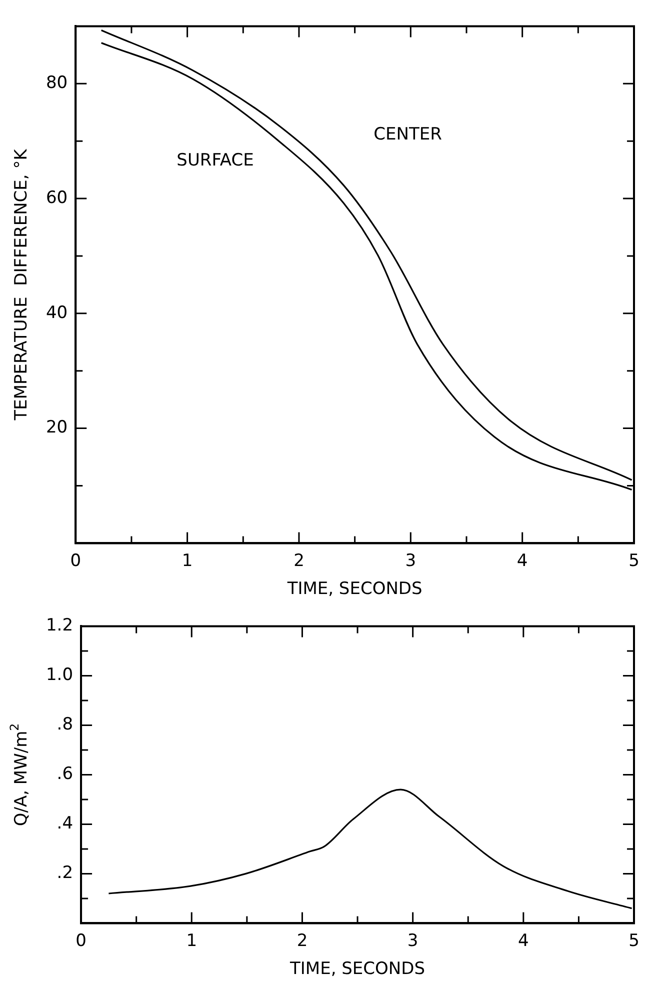 This screenshot has width=659, height=999. Describe the element at coordinates (57, 312) in the screenshot. I see `y-tick-label: 40` at that location.